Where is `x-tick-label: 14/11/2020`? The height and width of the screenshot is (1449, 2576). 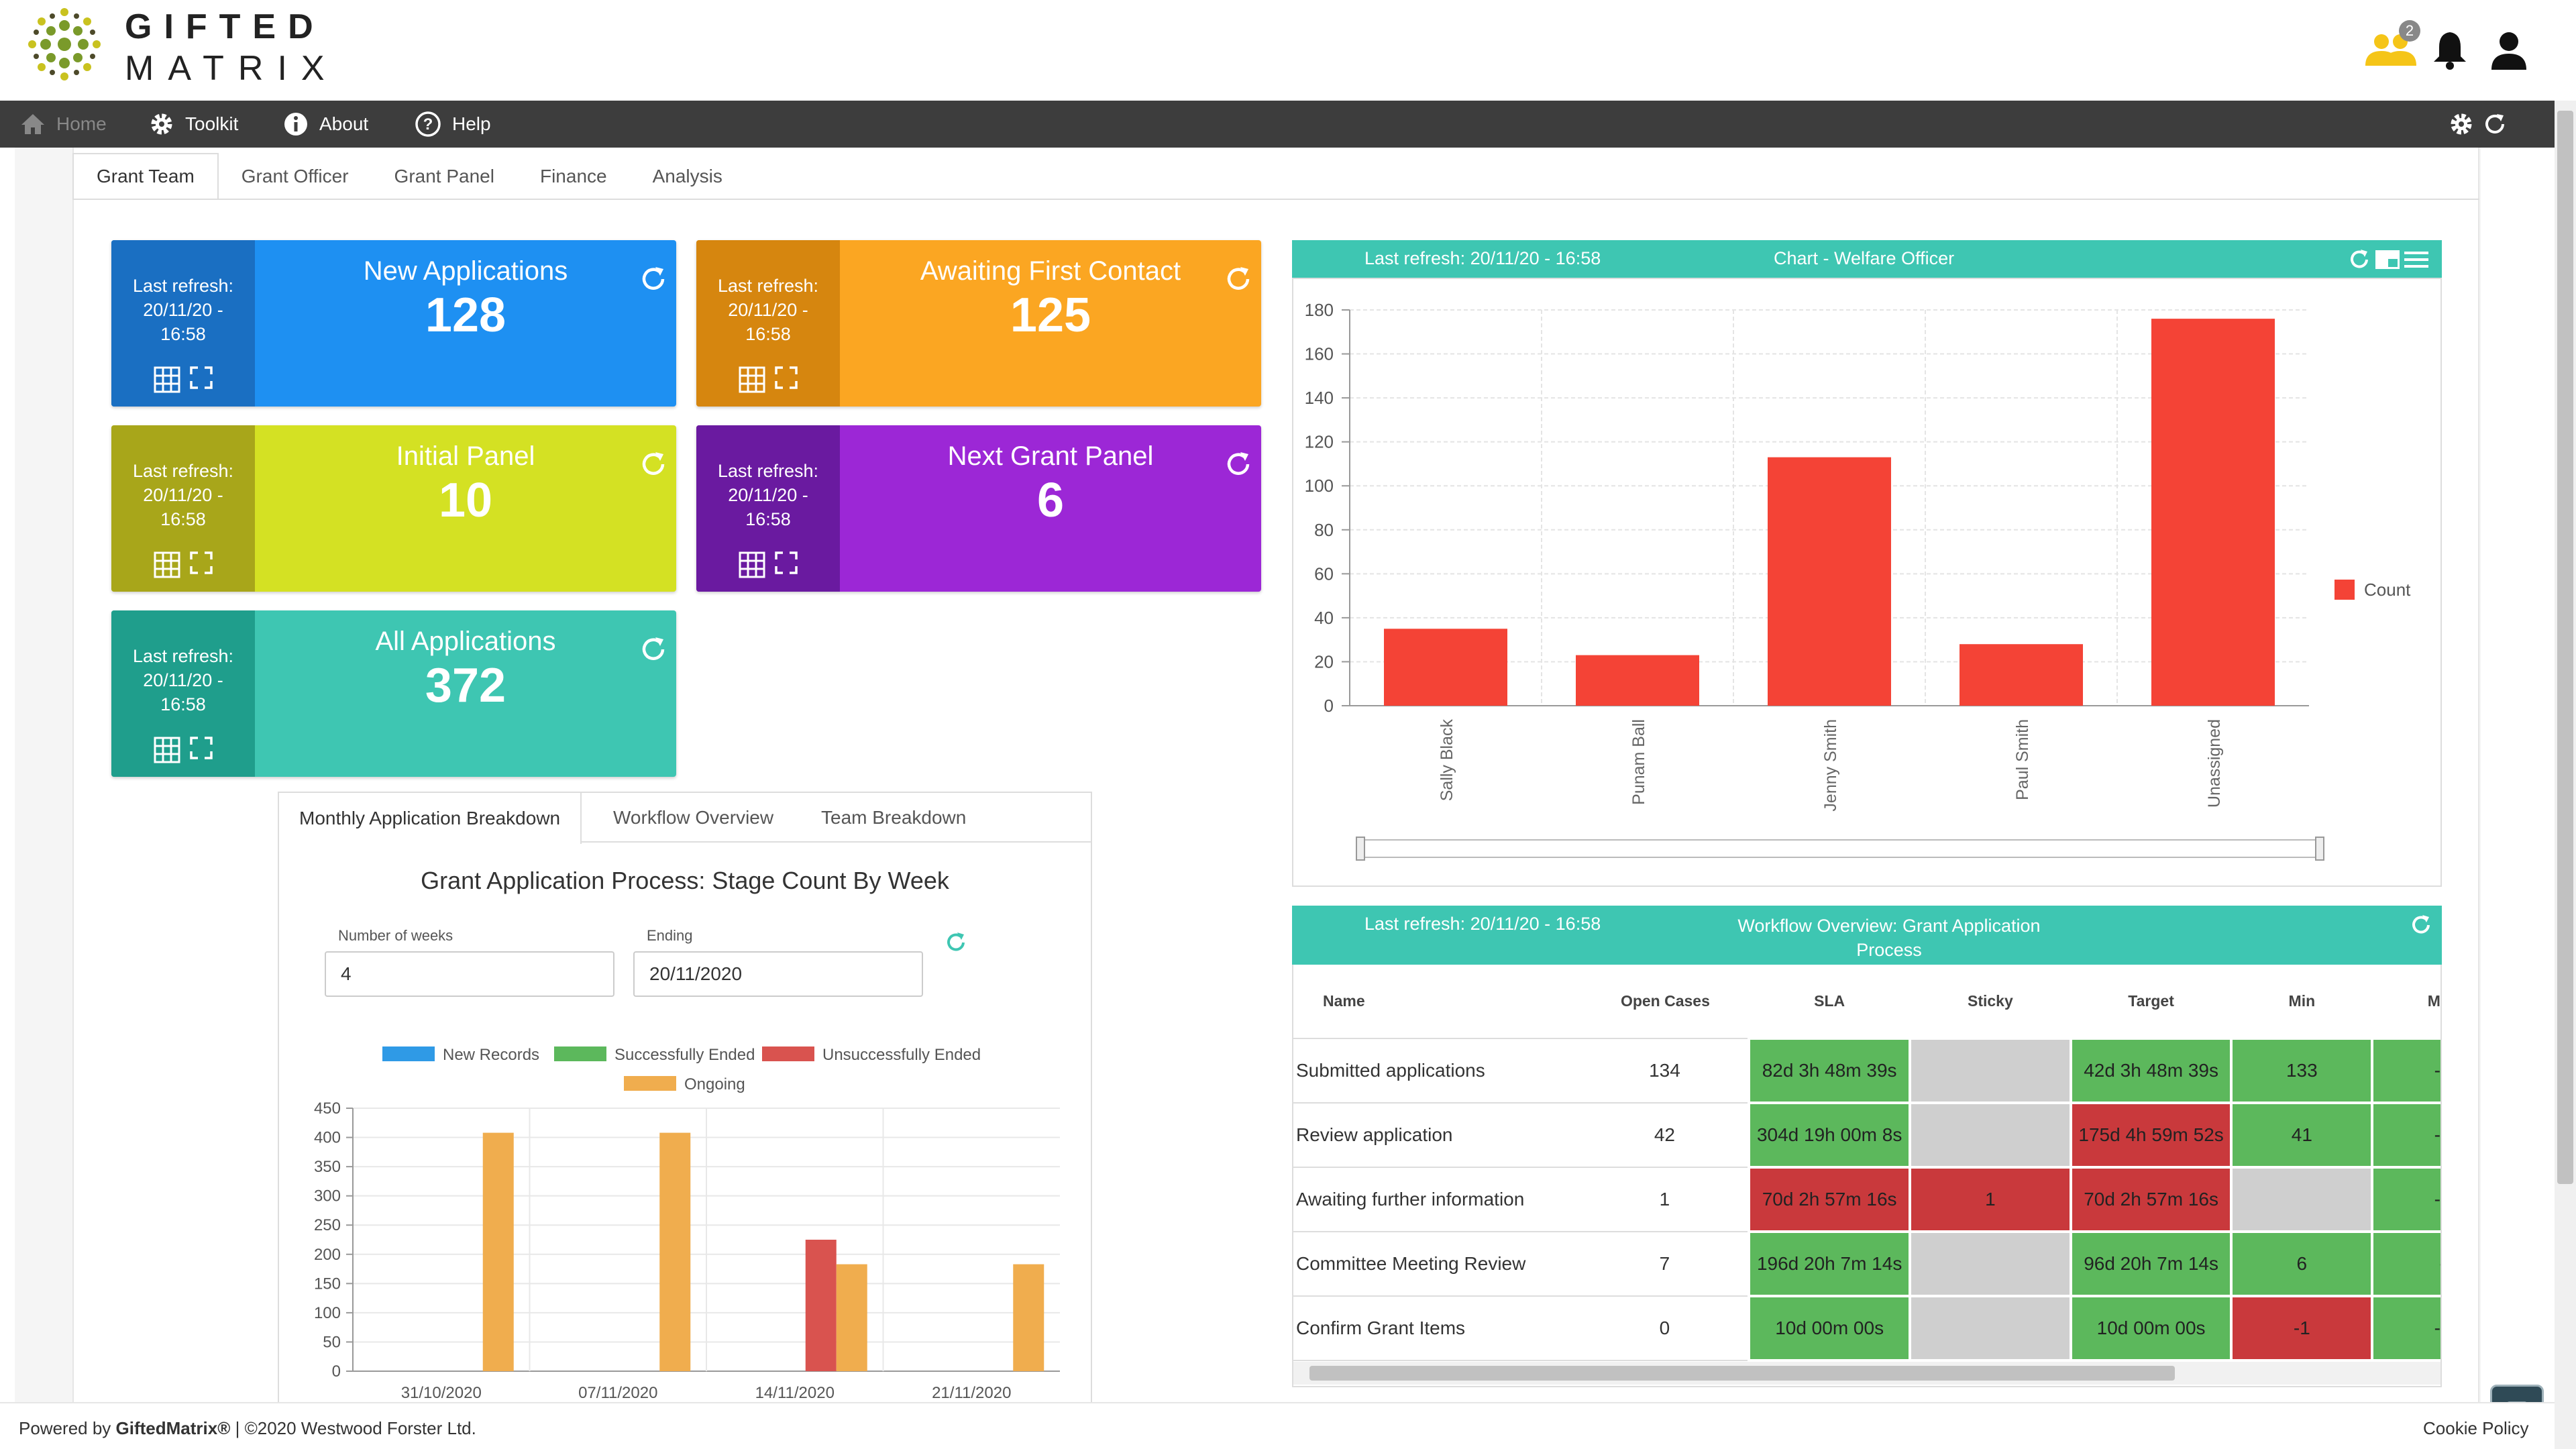 x-tick-label: 14/11/2020 is located at coordinates (795, 1393).